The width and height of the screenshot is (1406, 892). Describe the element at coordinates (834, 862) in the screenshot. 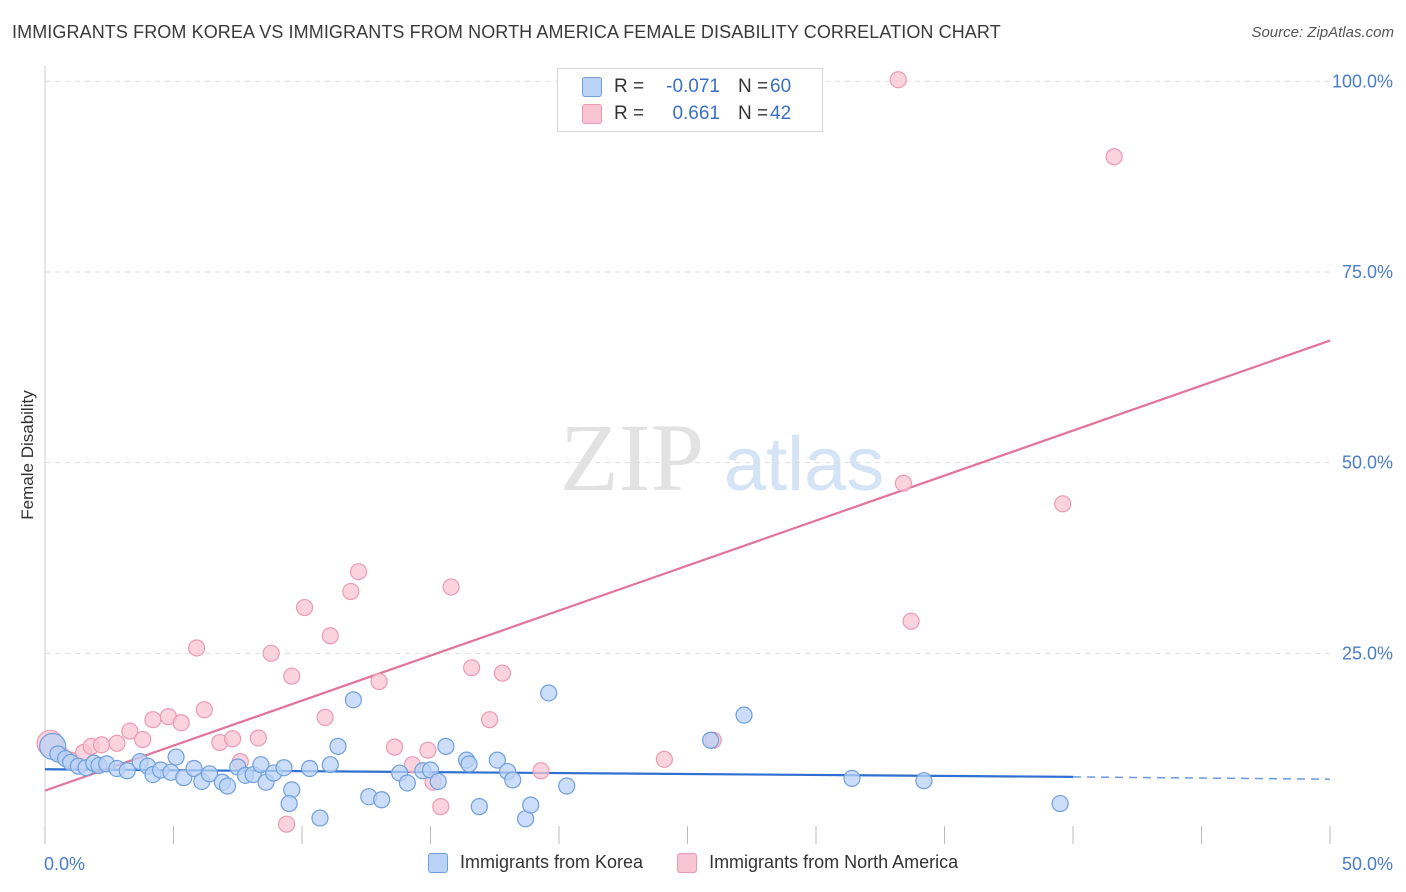

I see `legend-label: Immigrants from North America` at that location.